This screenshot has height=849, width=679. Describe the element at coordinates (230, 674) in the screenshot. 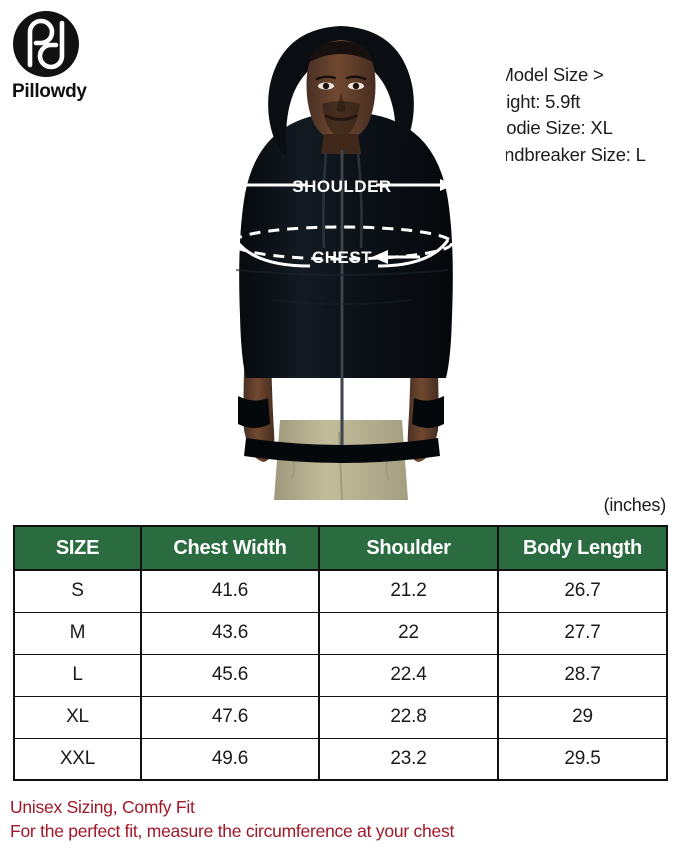

I see `cell-chest-width: 45.6` at that location.